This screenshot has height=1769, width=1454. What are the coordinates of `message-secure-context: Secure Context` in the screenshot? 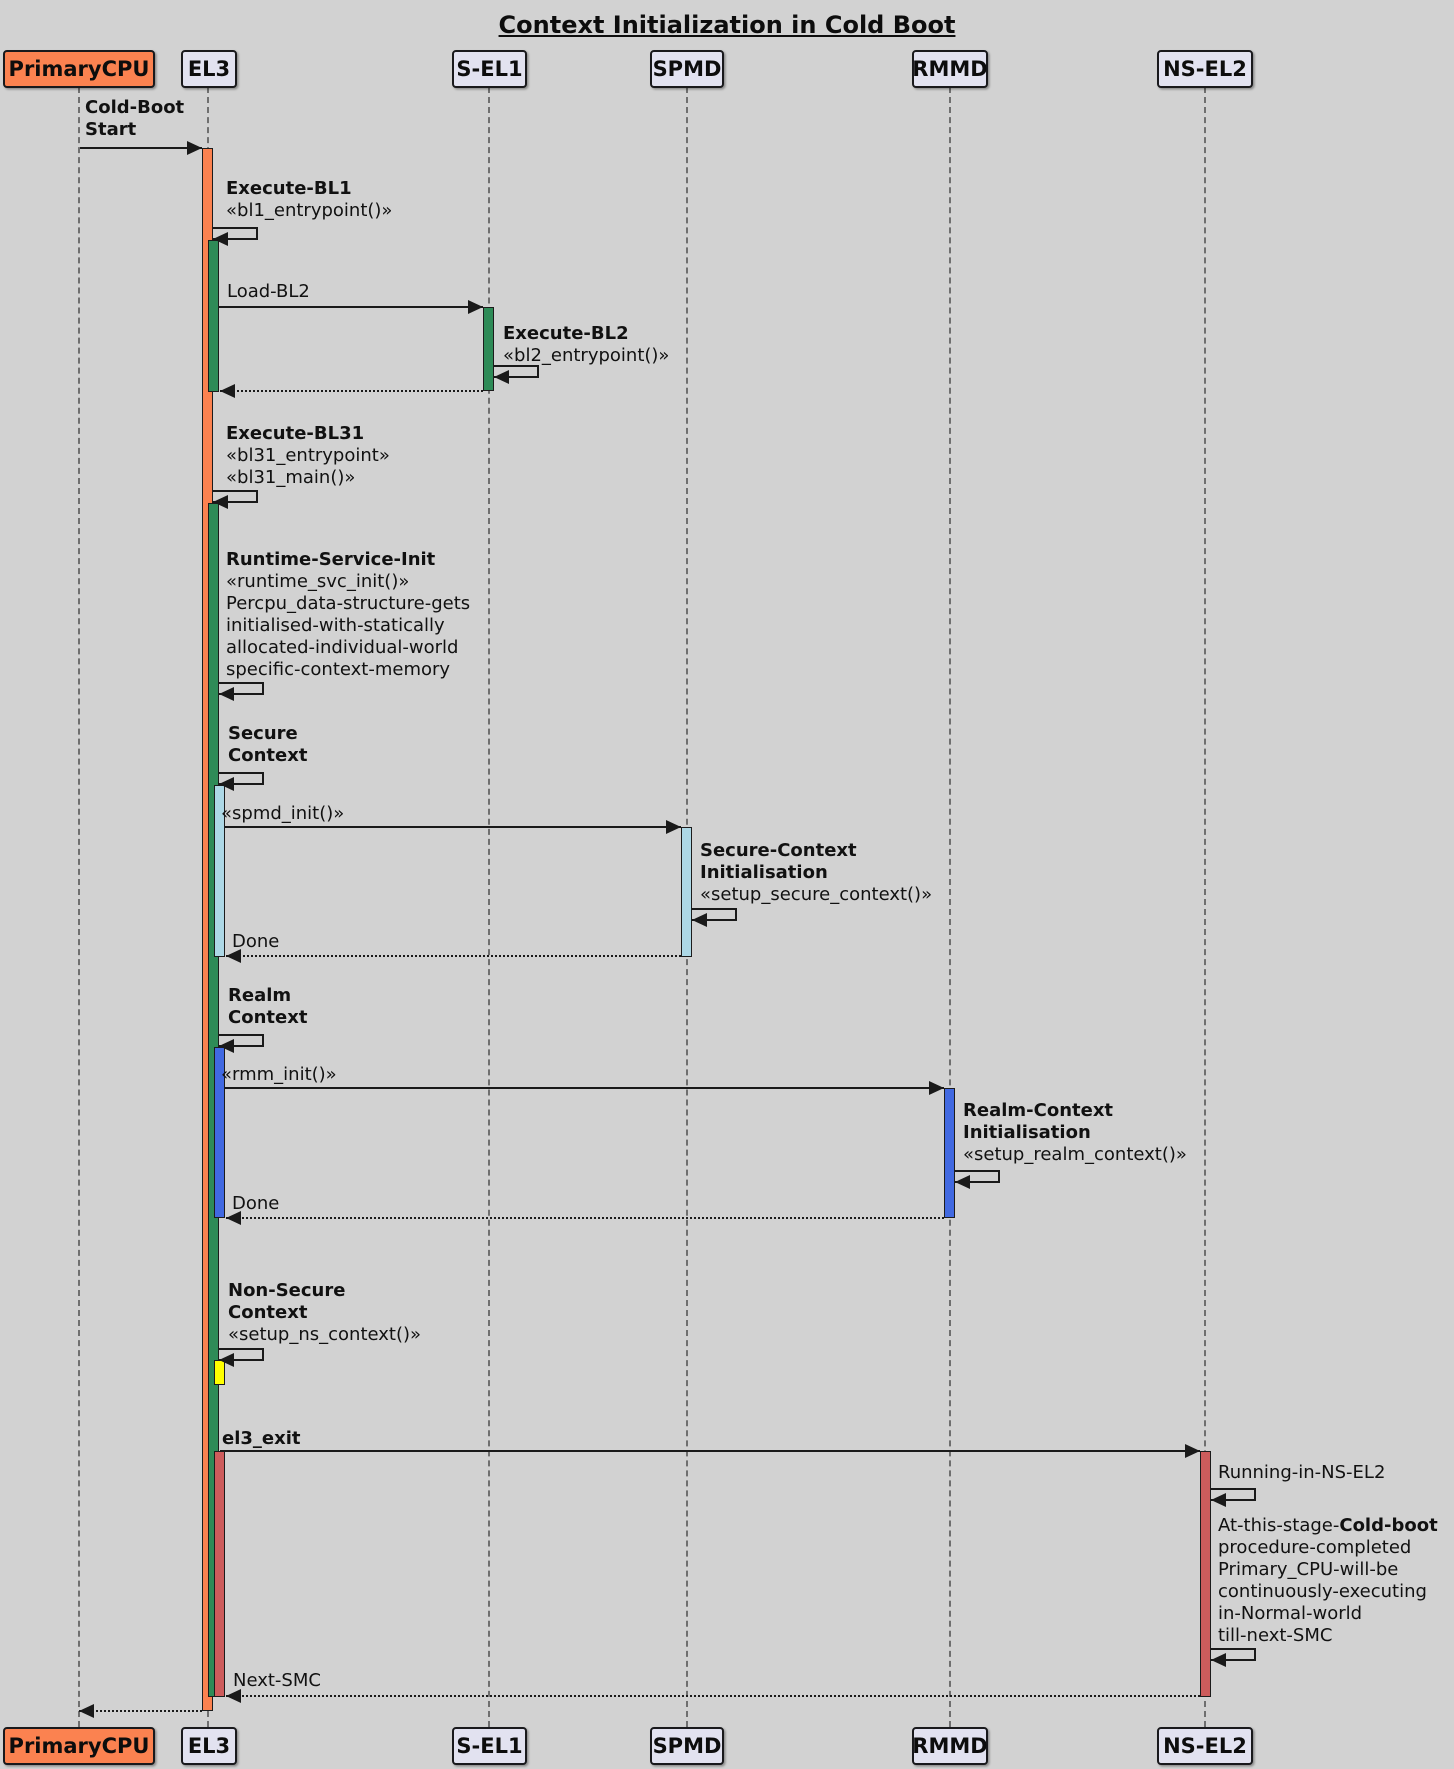 It's located at (268, 744).